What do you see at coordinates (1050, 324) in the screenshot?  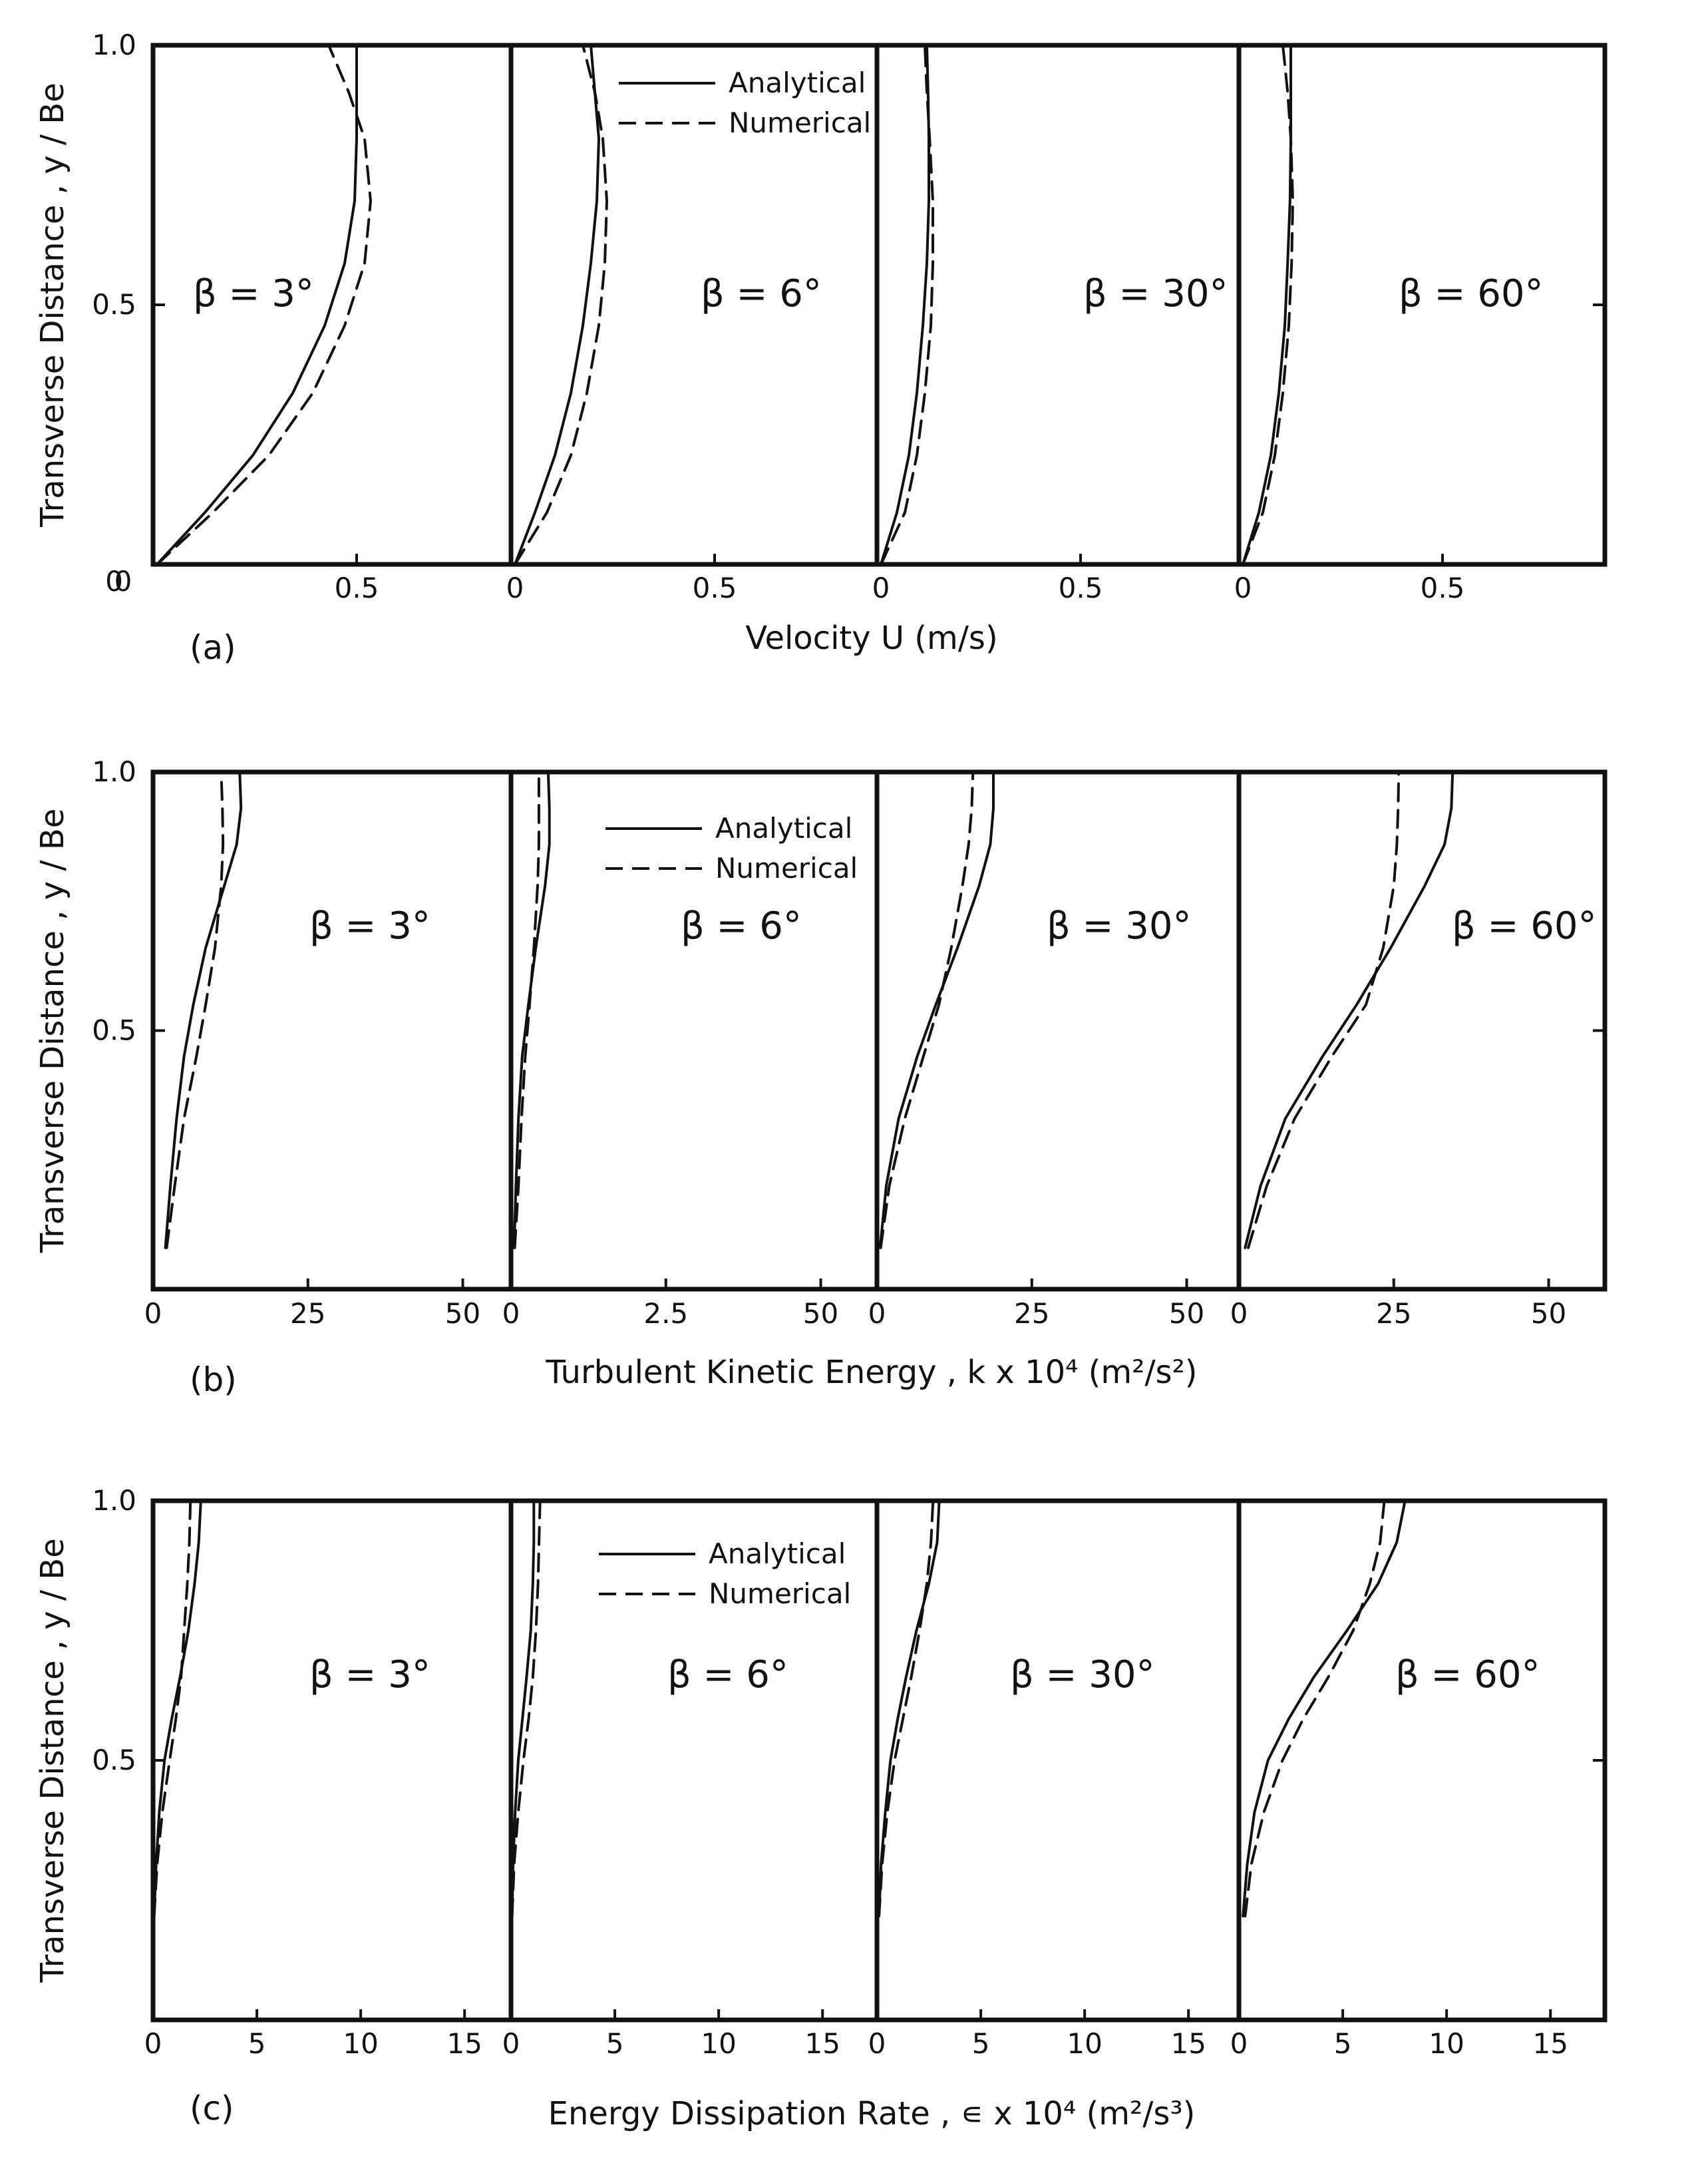 I see `subplot-3: 0 0.5 β = 30°` at bounding box center [1050, 324].